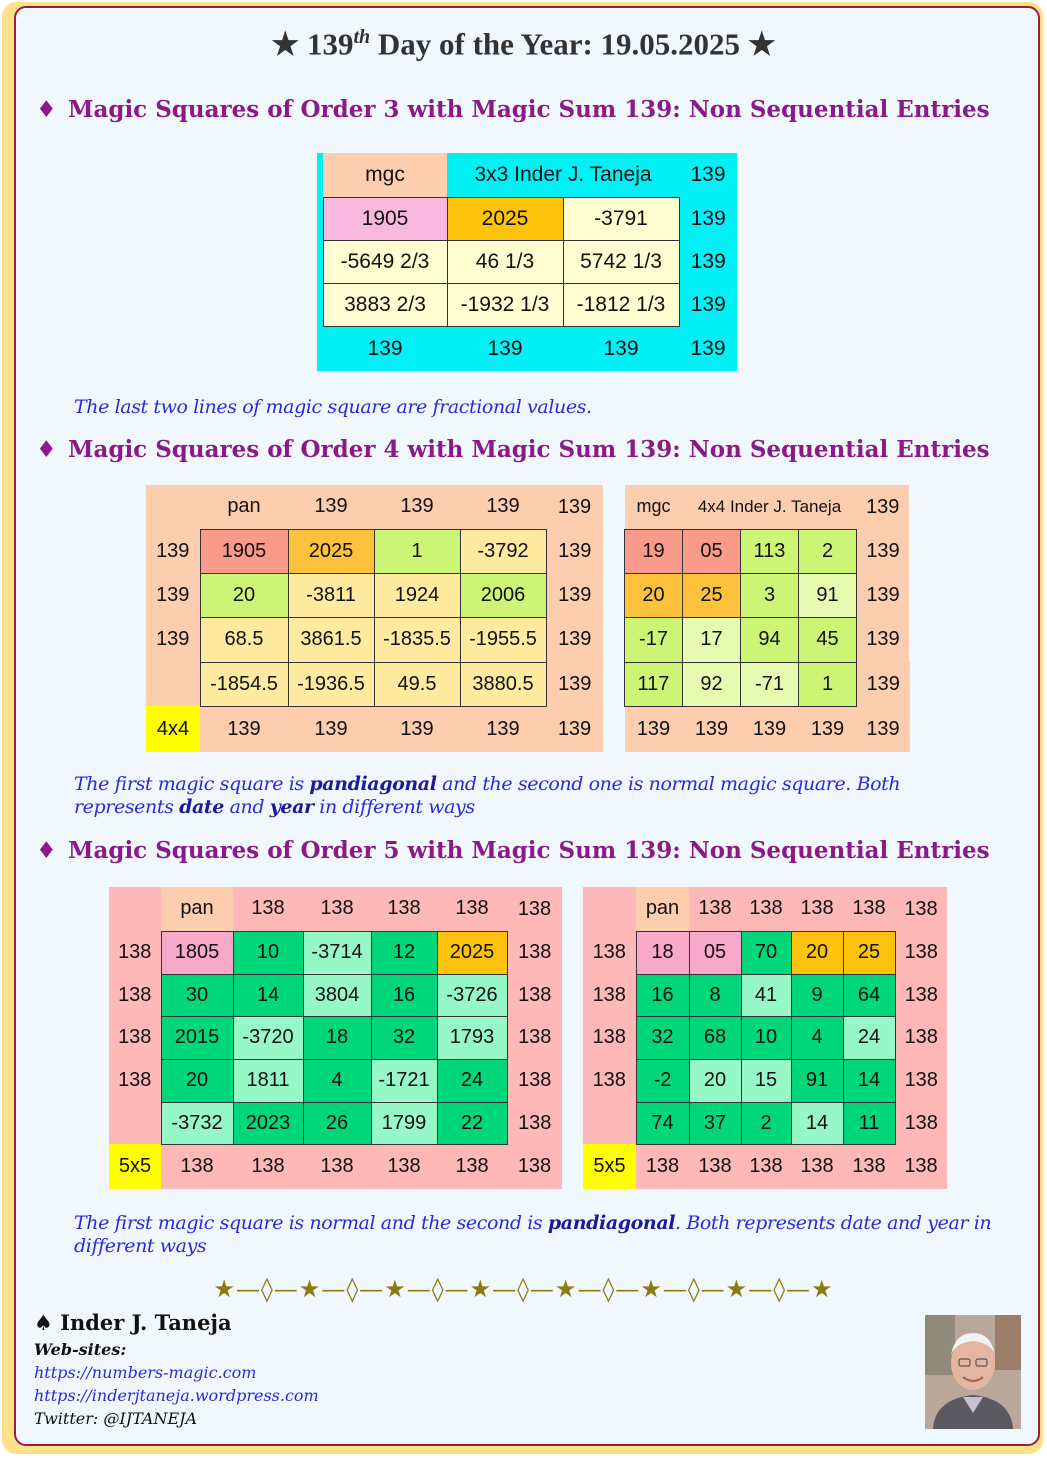 This screenshot has width=1047, height=1458. Describe the element at coordinates (869, 995) in the screenshot. I see `cell: 64` at that location.